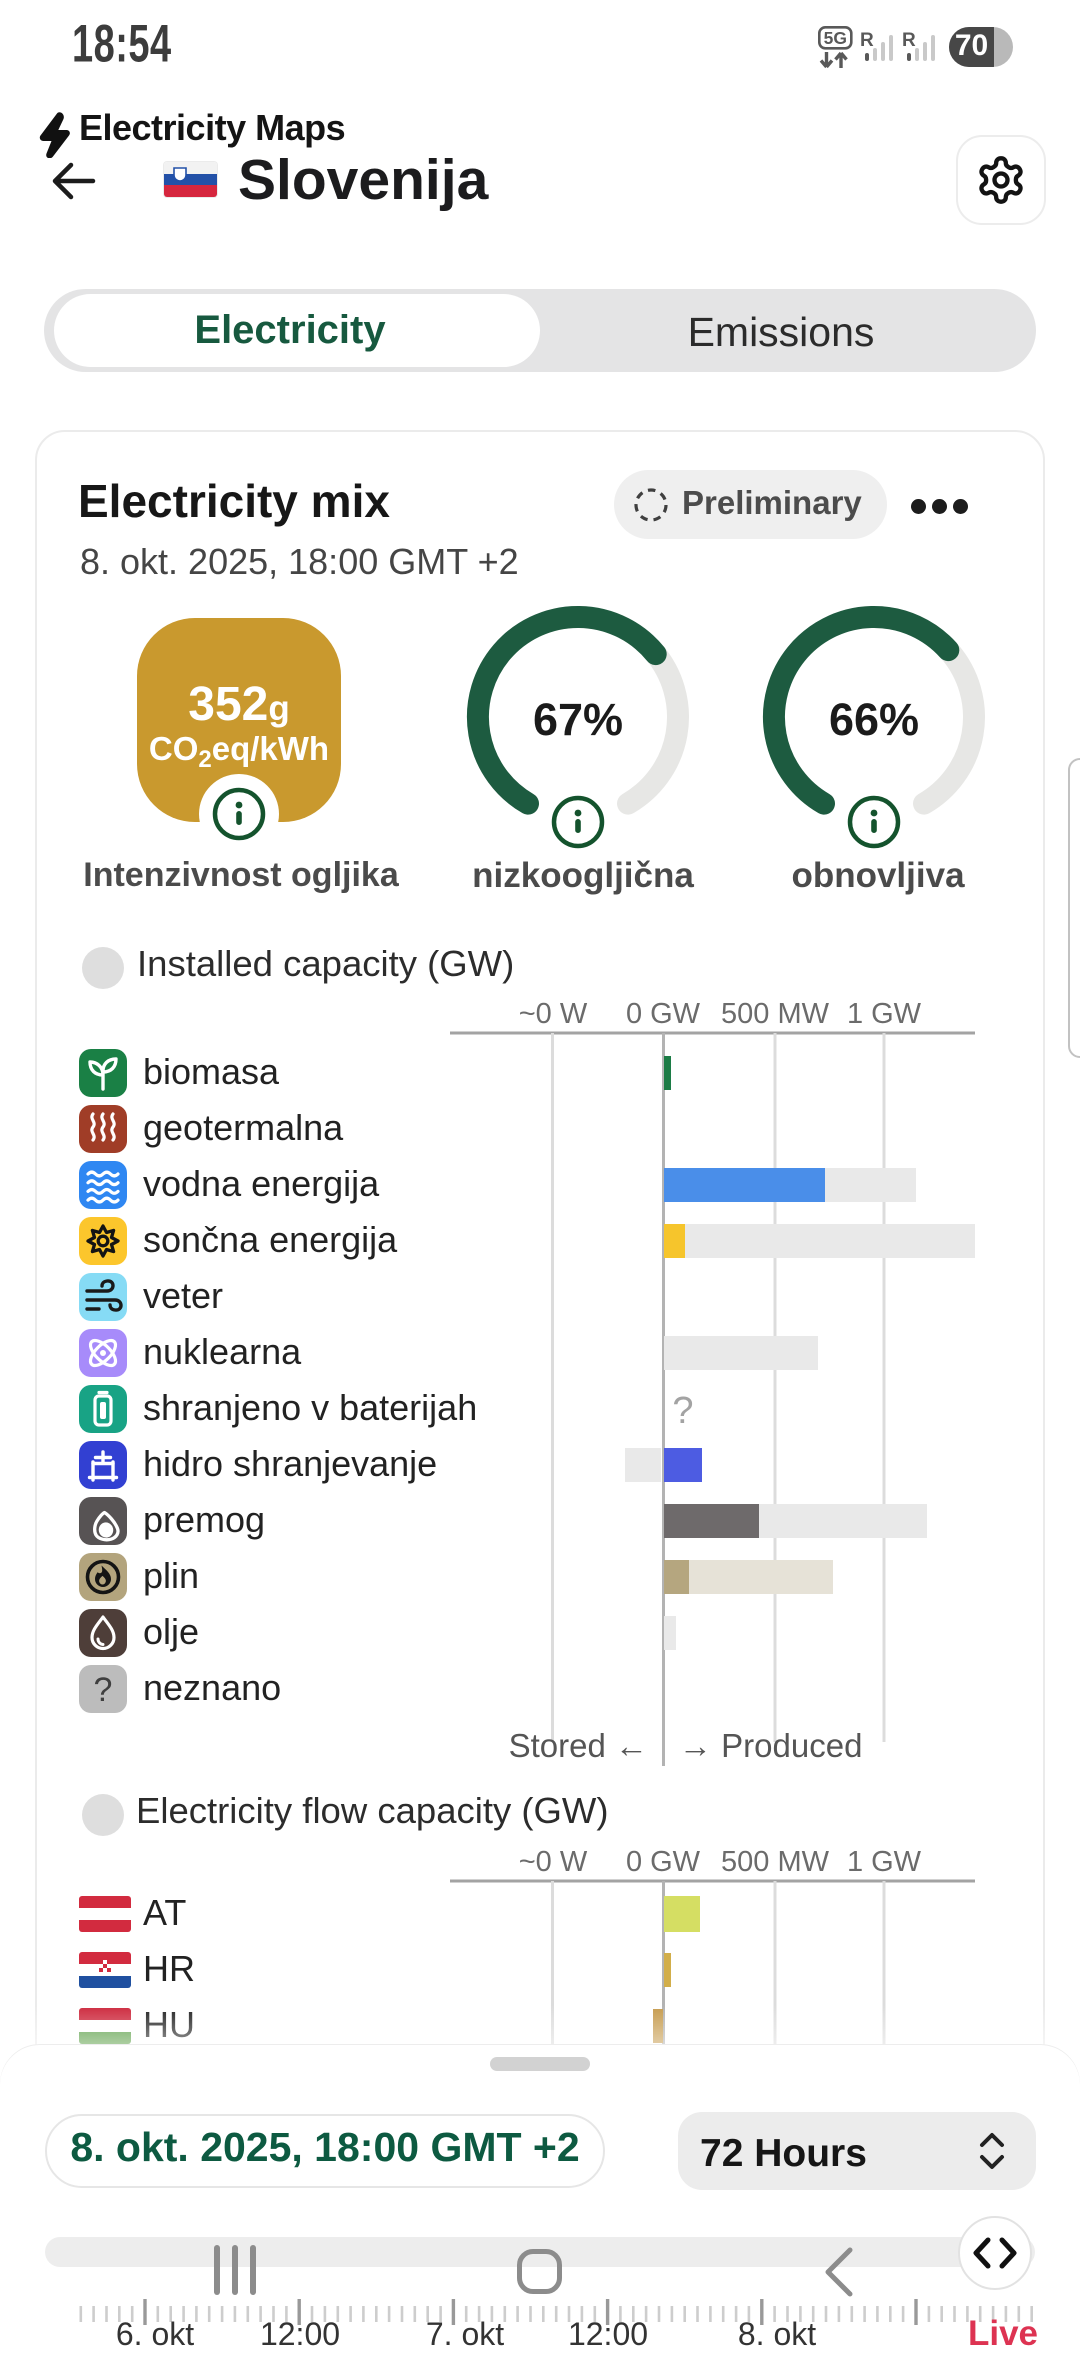 The width and height of the screenshot is (1080, 2354). Describe the element at coordinates (239, 751) in the screenshot. I see `svg-text: CO2eq/kWh` at that location.